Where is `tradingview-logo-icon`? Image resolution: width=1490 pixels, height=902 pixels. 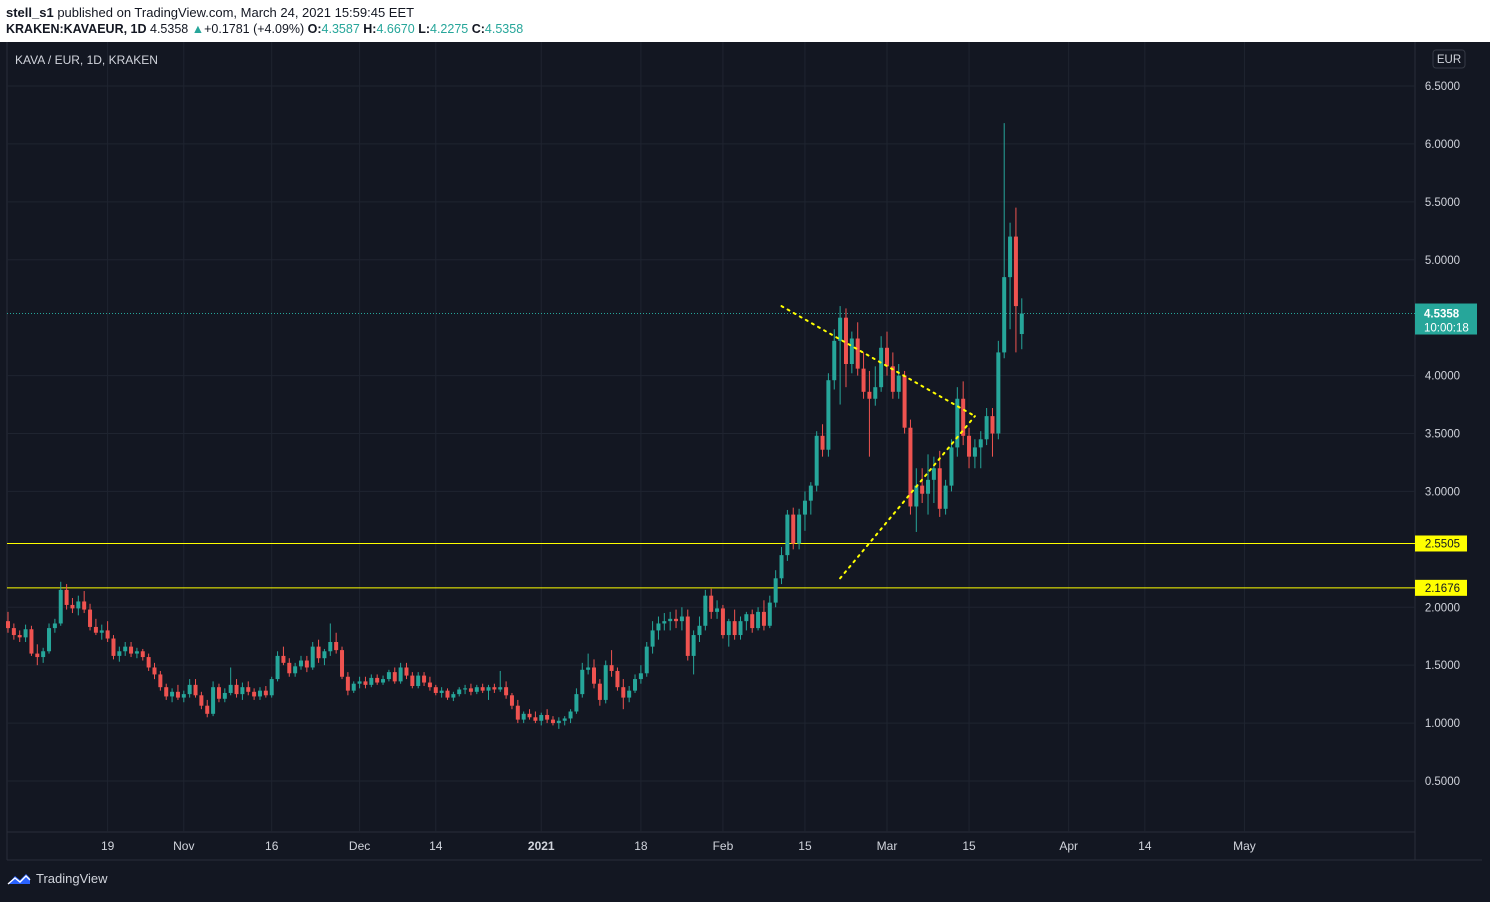 tradingview-logo-icon is located at coordinates (19, 879).